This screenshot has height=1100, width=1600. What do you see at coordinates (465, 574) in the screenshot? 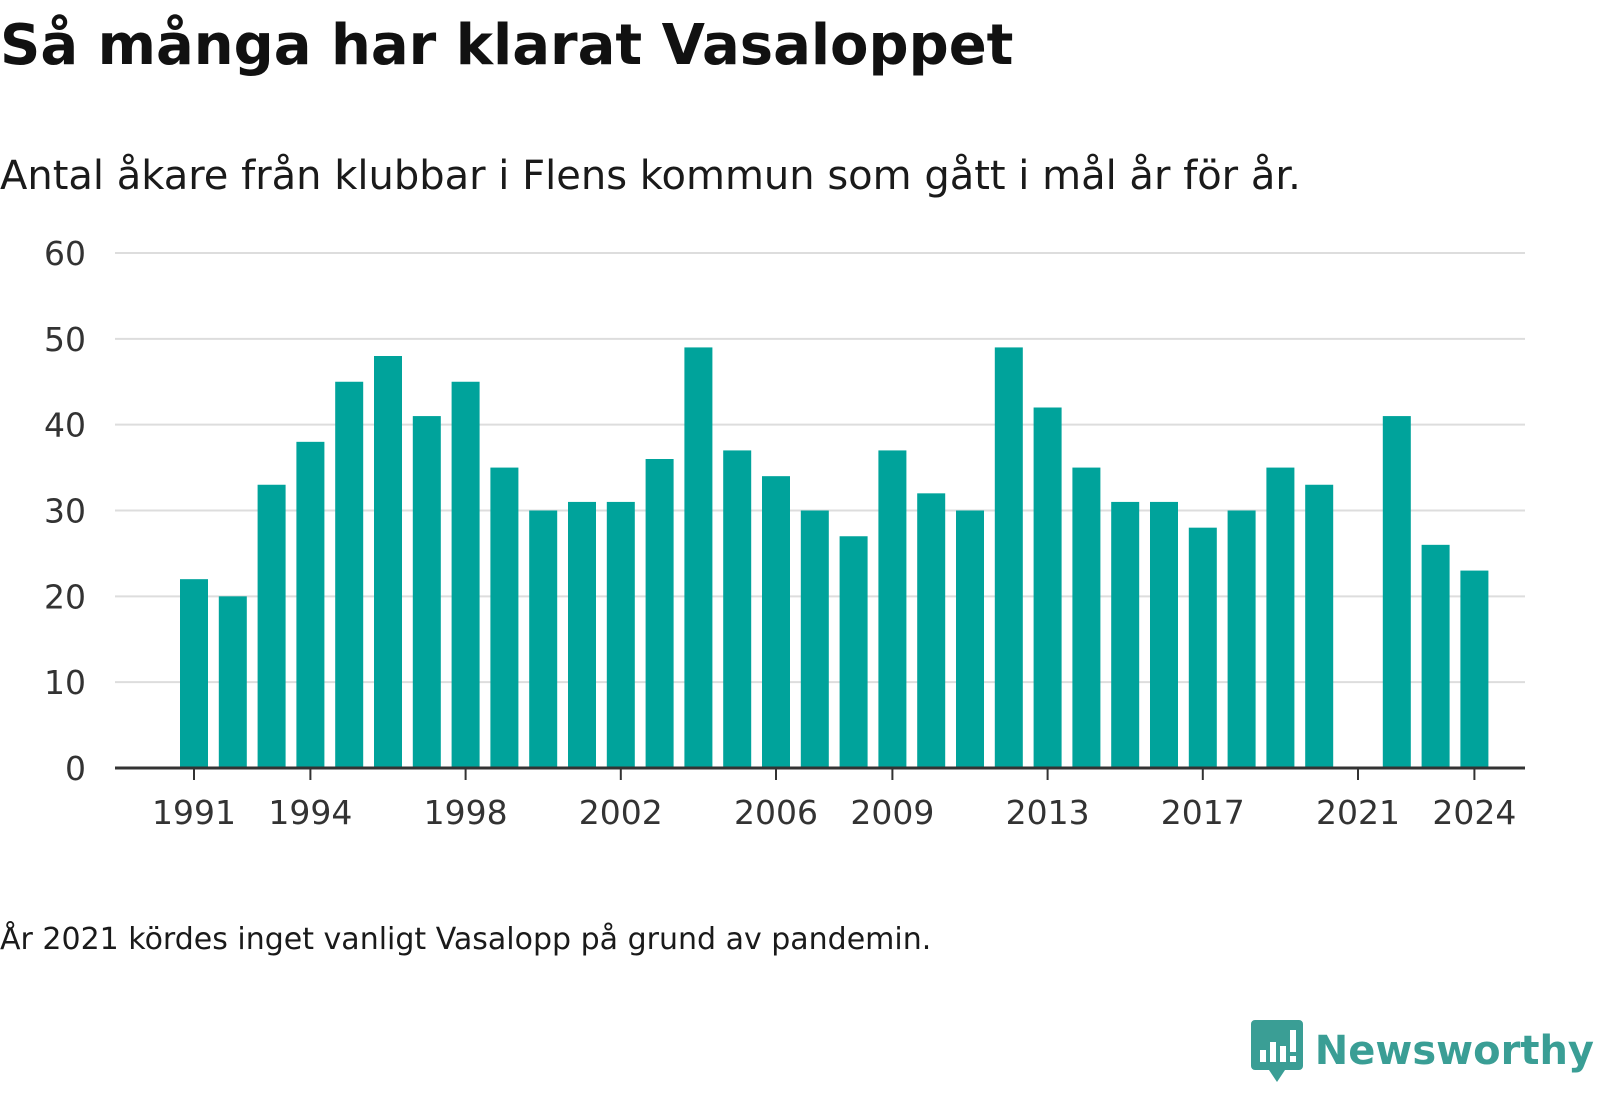
I see `bar-1998` at bounding box center [465, 574].